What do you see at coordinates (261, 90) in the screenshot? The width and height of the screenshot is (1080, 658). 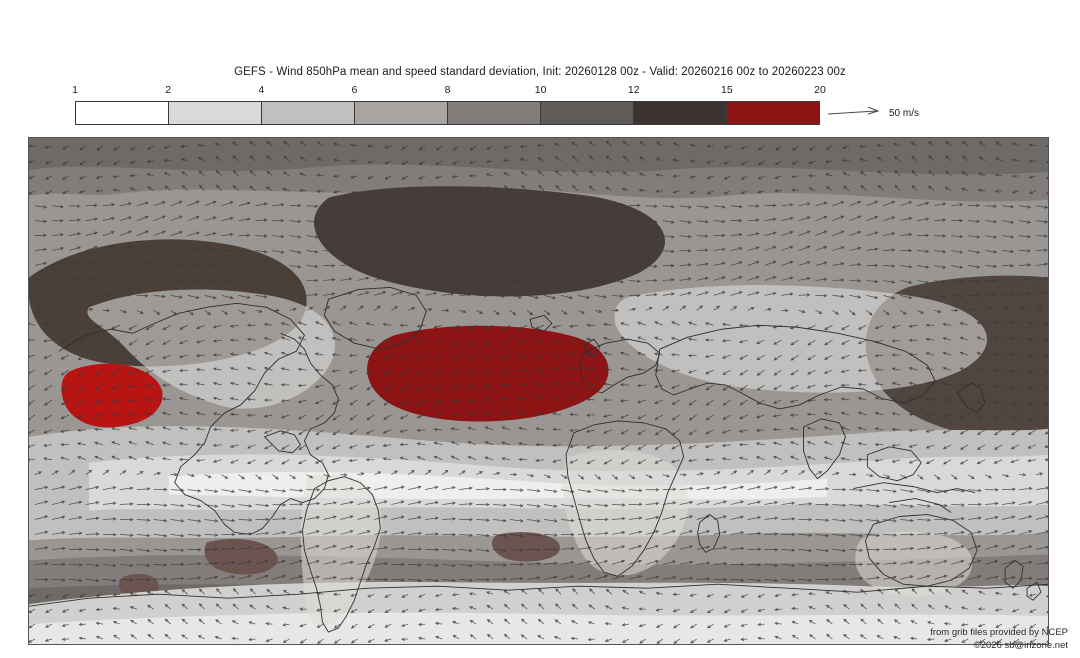 I see `colorbar-tick-3: 4` at bounding box center [261, 90].